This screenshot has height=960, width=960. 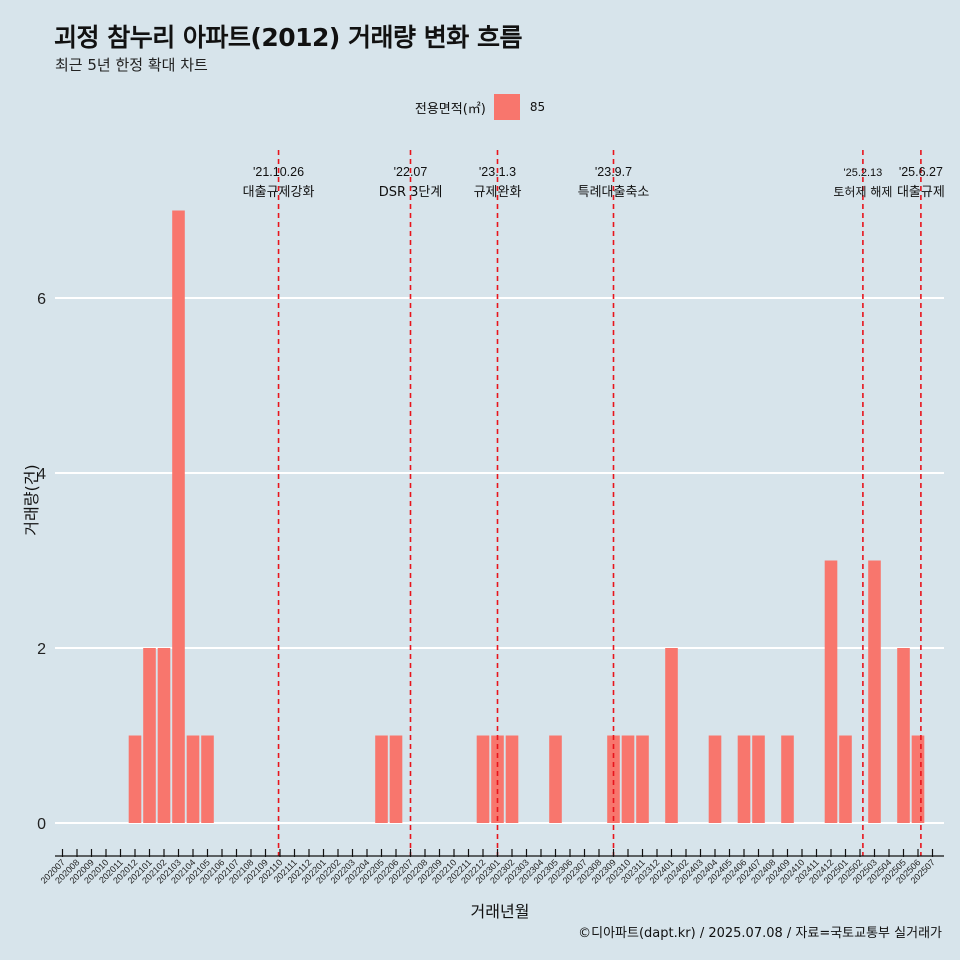 I want to click on event-name-label: 특례대출축소, so click(x=614, y=192).